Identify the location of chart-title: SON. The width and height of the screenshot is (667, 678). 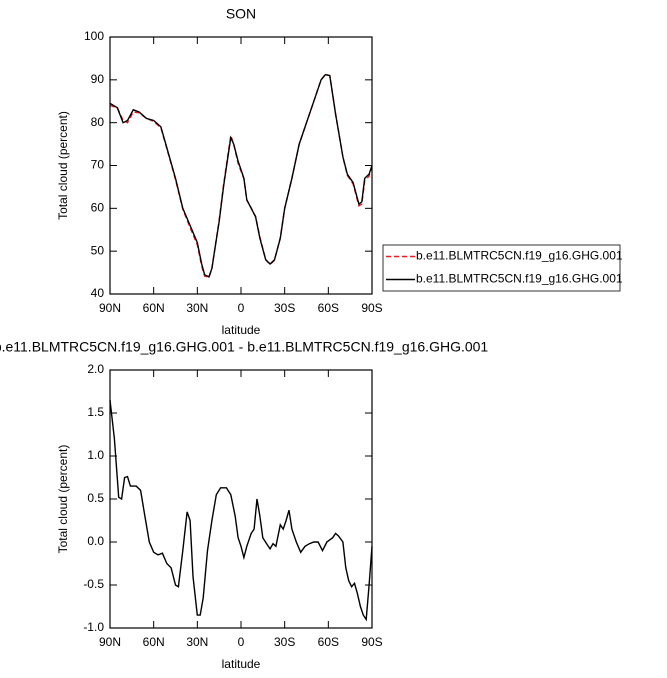
(241, 14).